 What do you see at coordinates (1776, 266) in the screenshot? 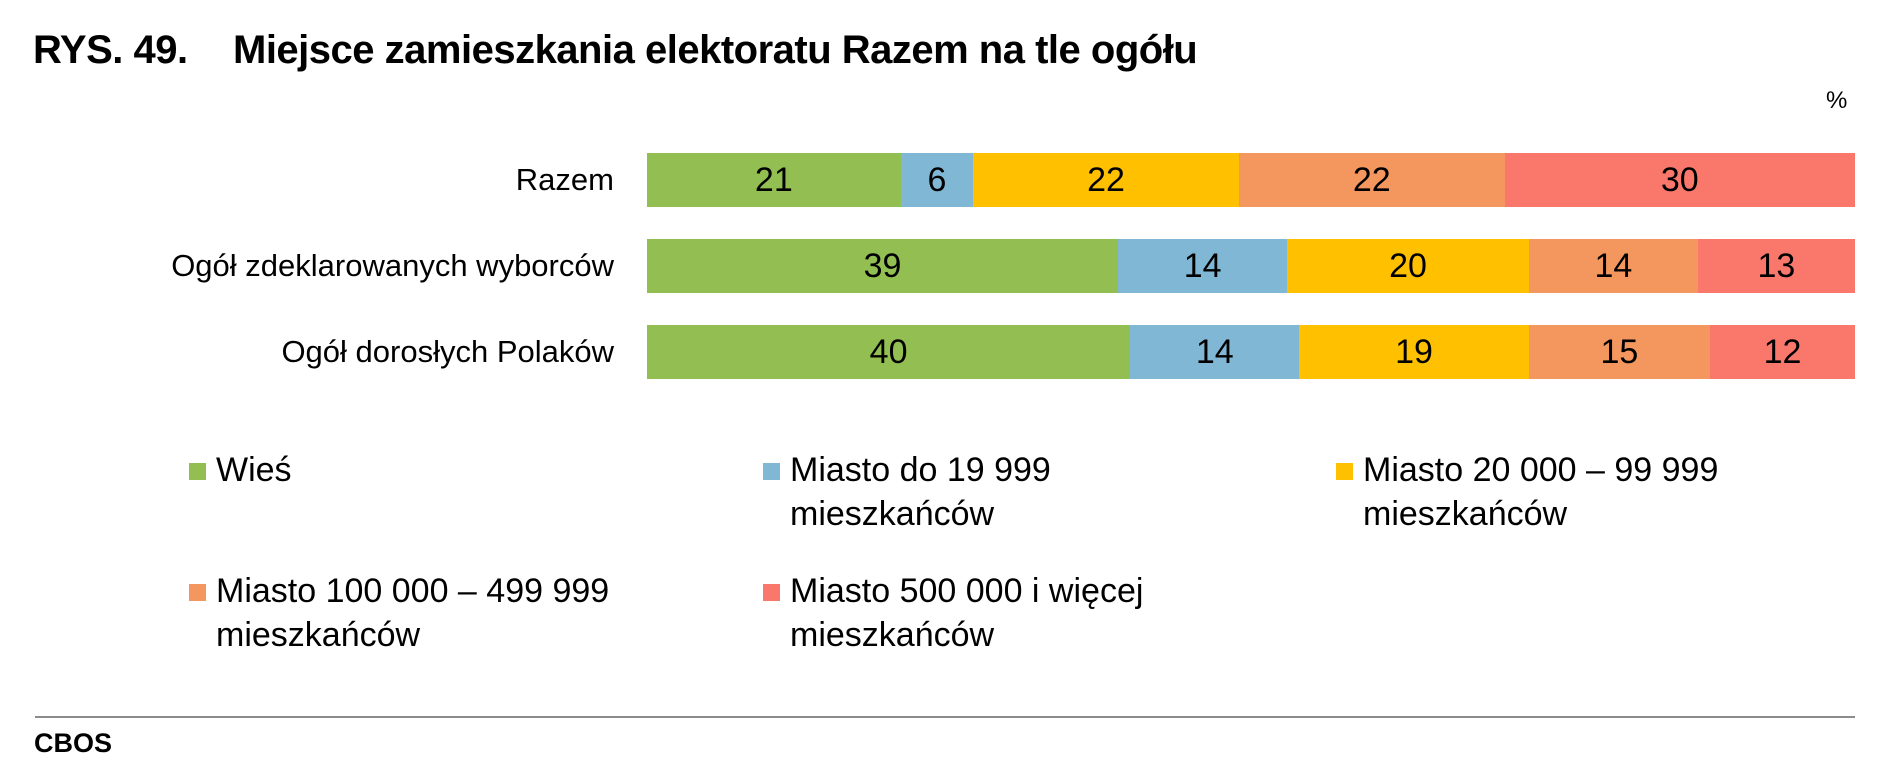
I see `segment-miasto-500000-plus: 13` at bounding box center [1776, 266].